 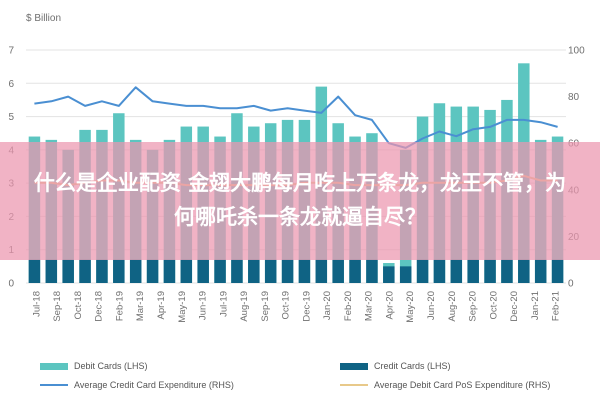 What do you see at coordinates (286, 305) in the screenshot?
I see `x-tick-label: Oct-19` at bounding box center [286, 305].